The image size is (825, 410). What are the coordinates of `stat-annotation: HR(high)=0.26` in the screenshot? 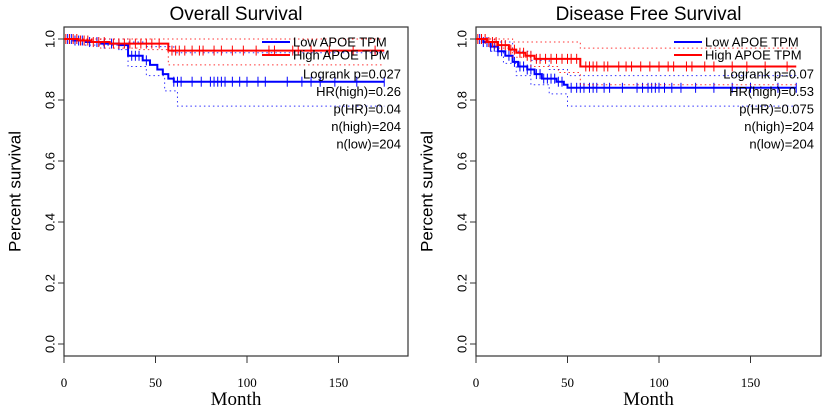 It's located at (358, 91).